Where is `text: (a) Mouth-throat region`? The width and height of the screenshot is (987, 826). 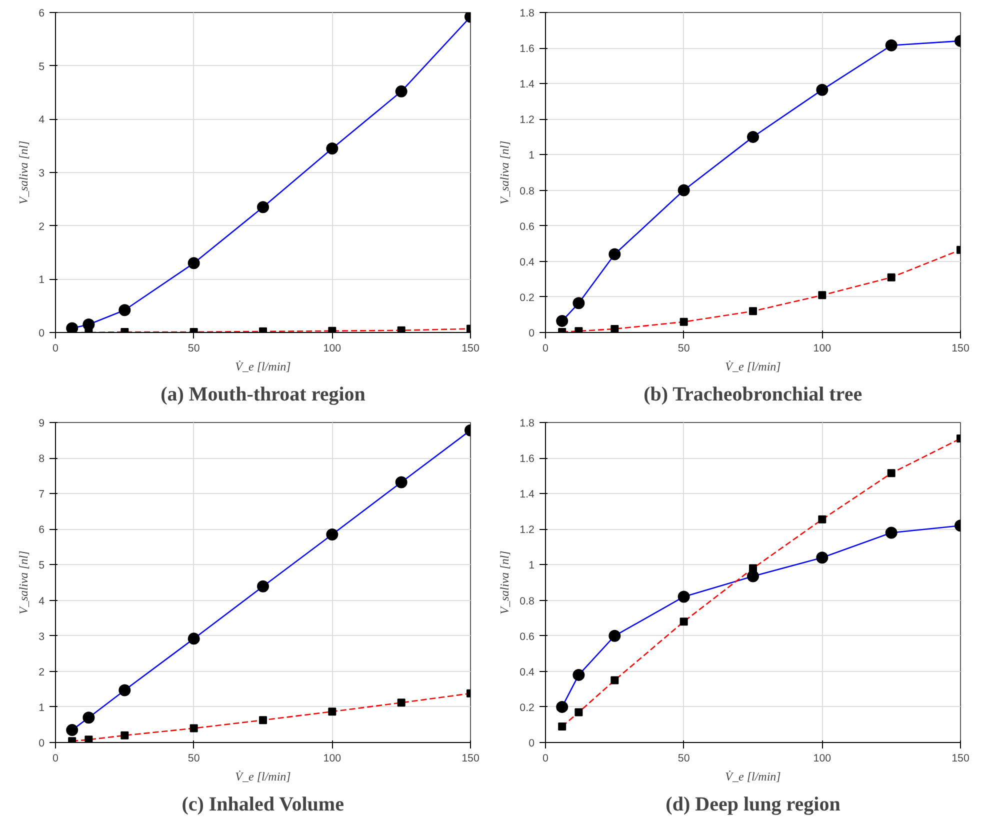 text: (a) Mouth-throat region is located at coordinates (263, 395).